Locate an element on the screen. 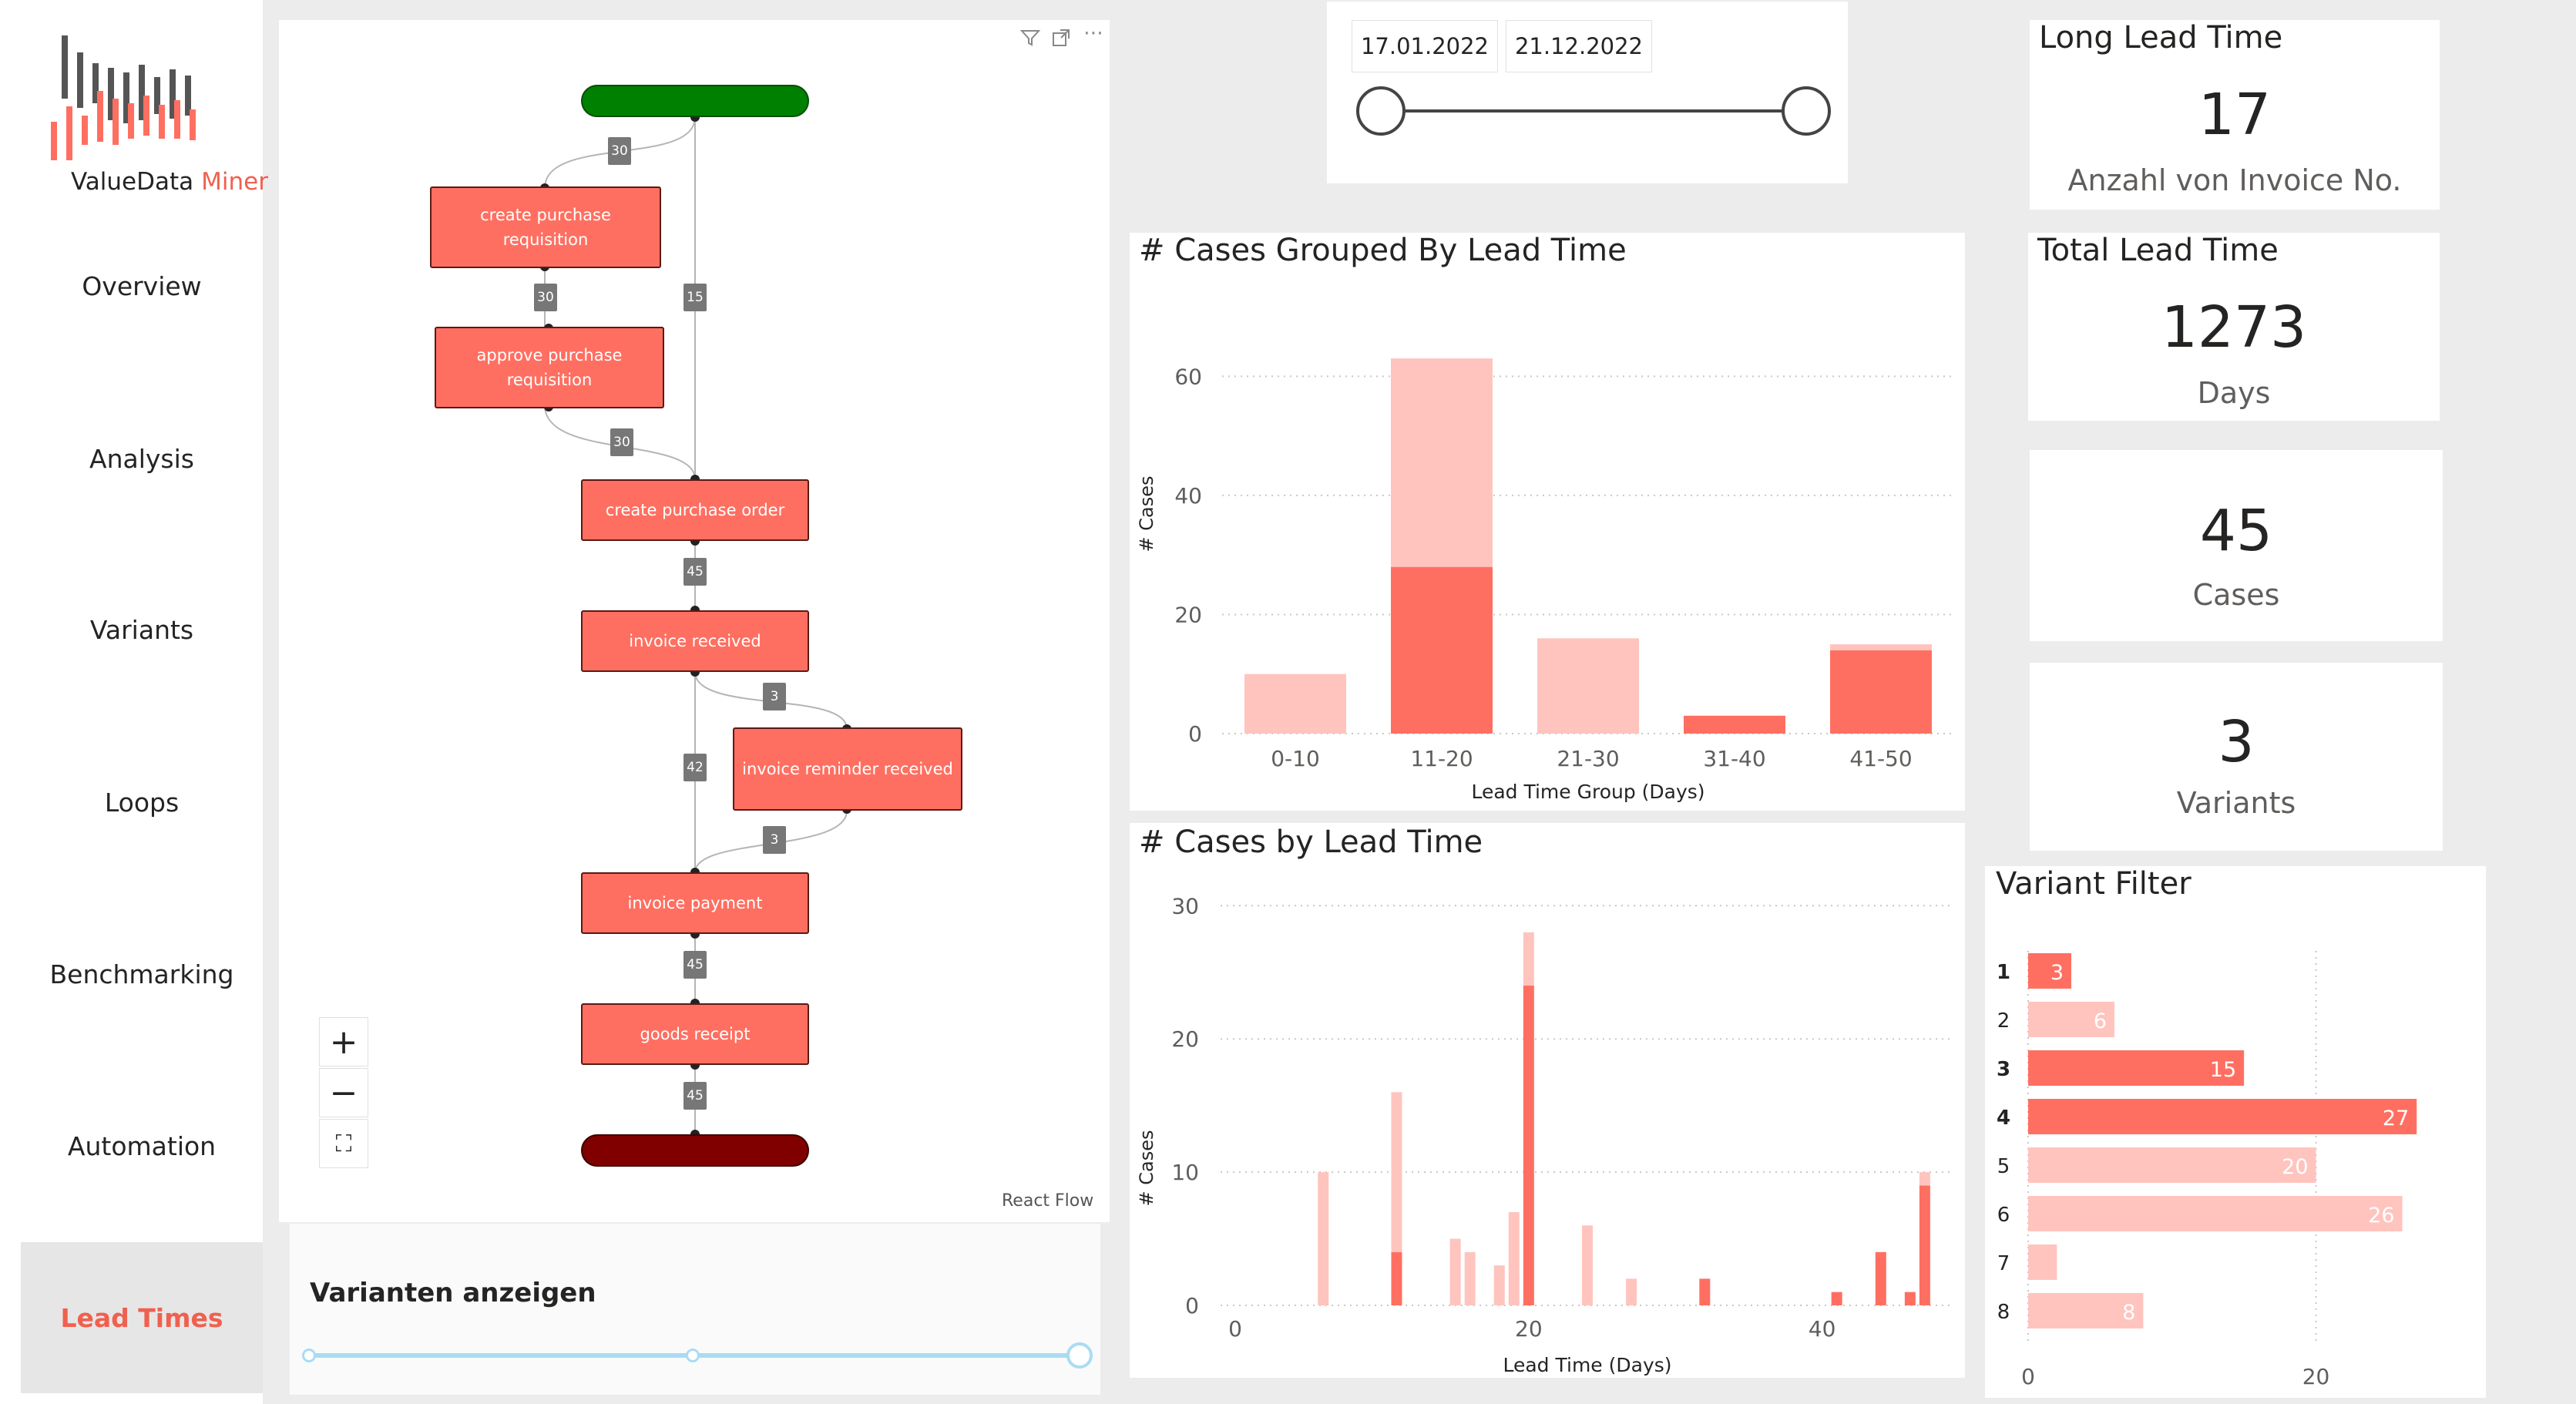  kpi-label: Anzahl von Invoice No. is located at coordinates (2234, 180).